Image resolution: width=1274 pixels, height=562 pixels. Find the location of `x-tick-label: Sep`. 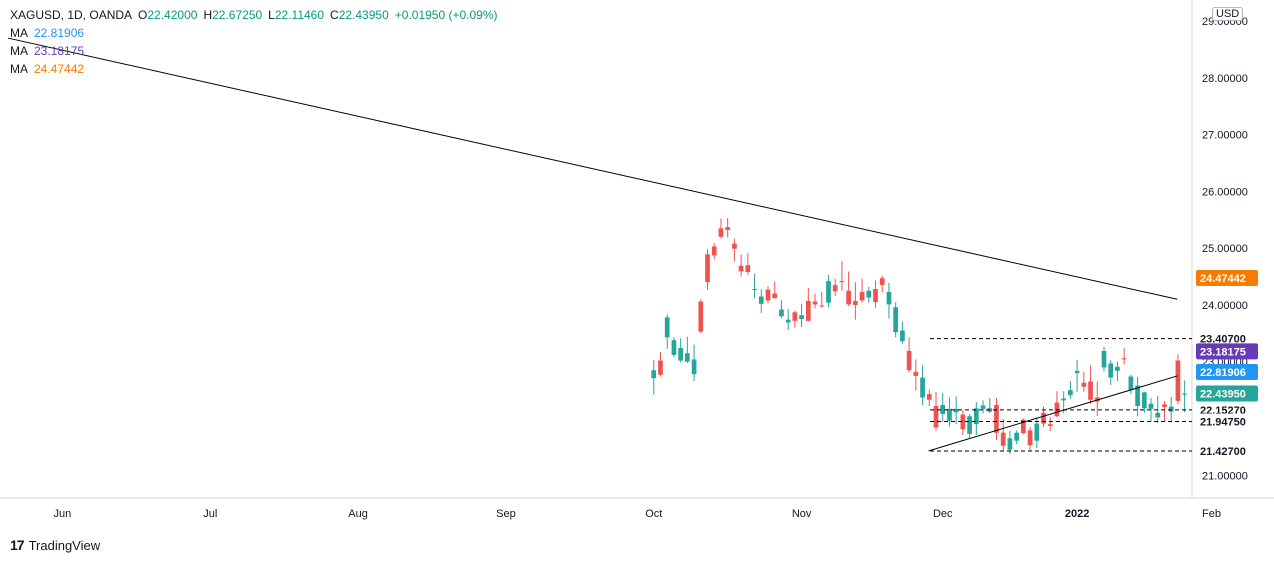

x-tick-label: Sep is located at coordinates (506, 514).